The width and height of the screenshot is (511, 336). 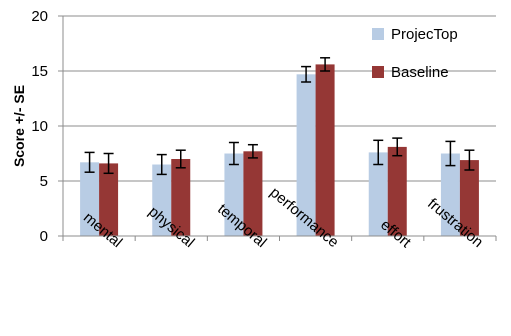 I want to click on x-tick-label-effort: effort, so click(x=396, y=233).